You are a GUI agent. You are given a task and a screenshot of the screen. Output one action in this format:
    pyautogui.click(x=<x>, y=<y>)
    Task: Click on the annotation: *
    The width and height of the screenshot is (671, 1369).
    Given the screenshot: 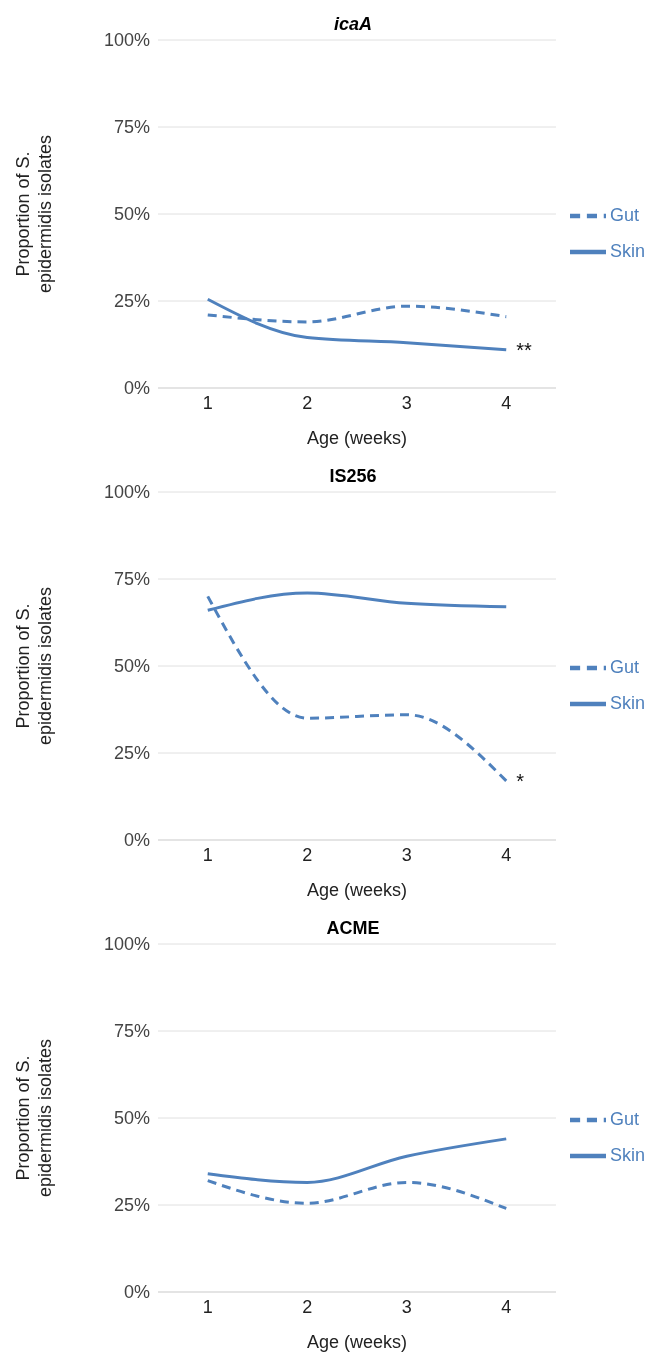 What is the action you would take?
    pyautogui.click(x=520, y=780)
    